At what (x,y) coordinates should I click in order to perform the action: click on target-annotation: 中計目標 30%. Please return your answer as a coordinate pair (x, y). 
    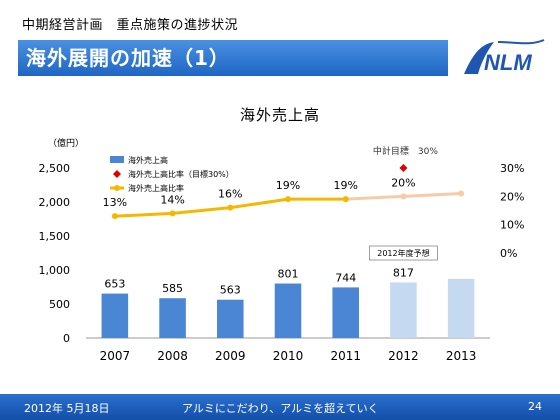
    Looking at the image, I should click on (405, 151).